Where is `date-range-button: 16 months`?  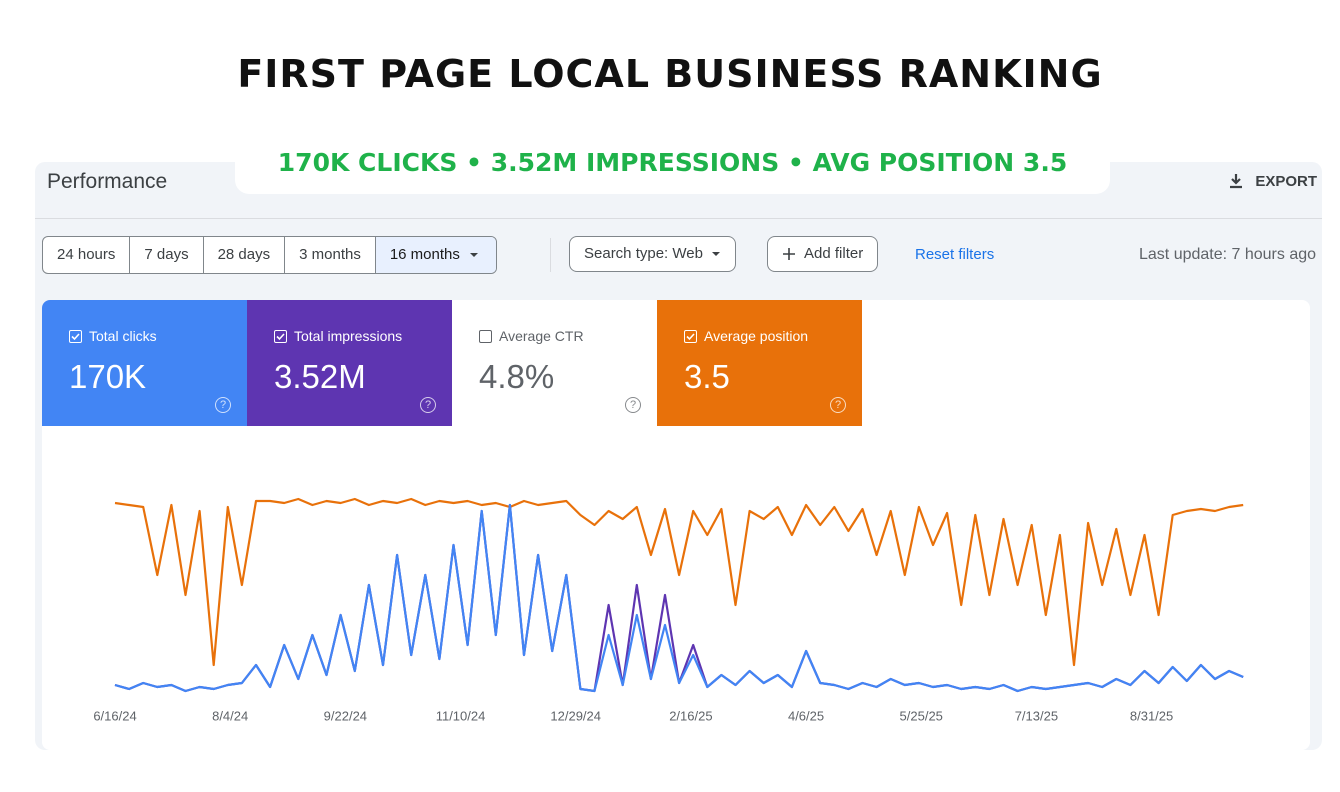
date-range-button: 16 months is located at coordinates (435, 255).